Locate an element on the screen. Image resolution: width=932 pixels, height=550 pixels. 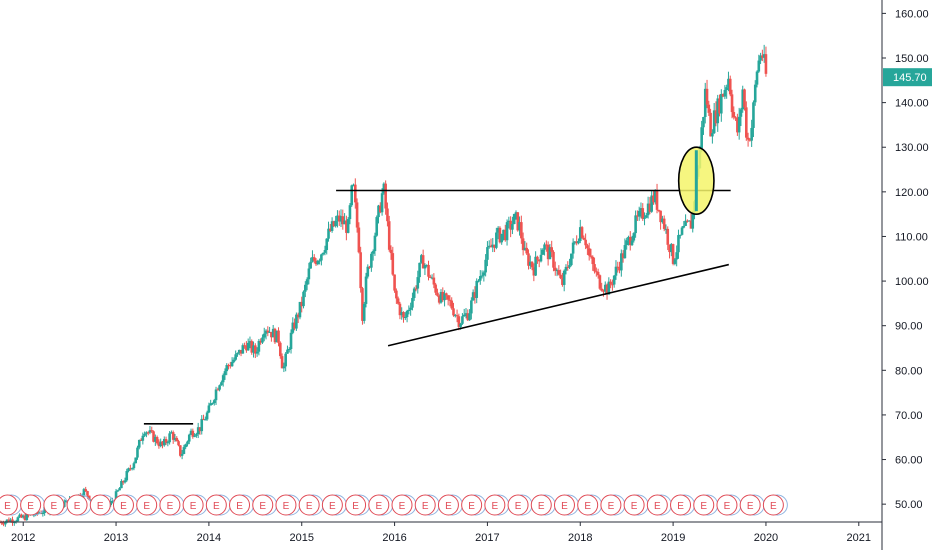
last-price-label: 145.70 is located at coordinates (910, 78).